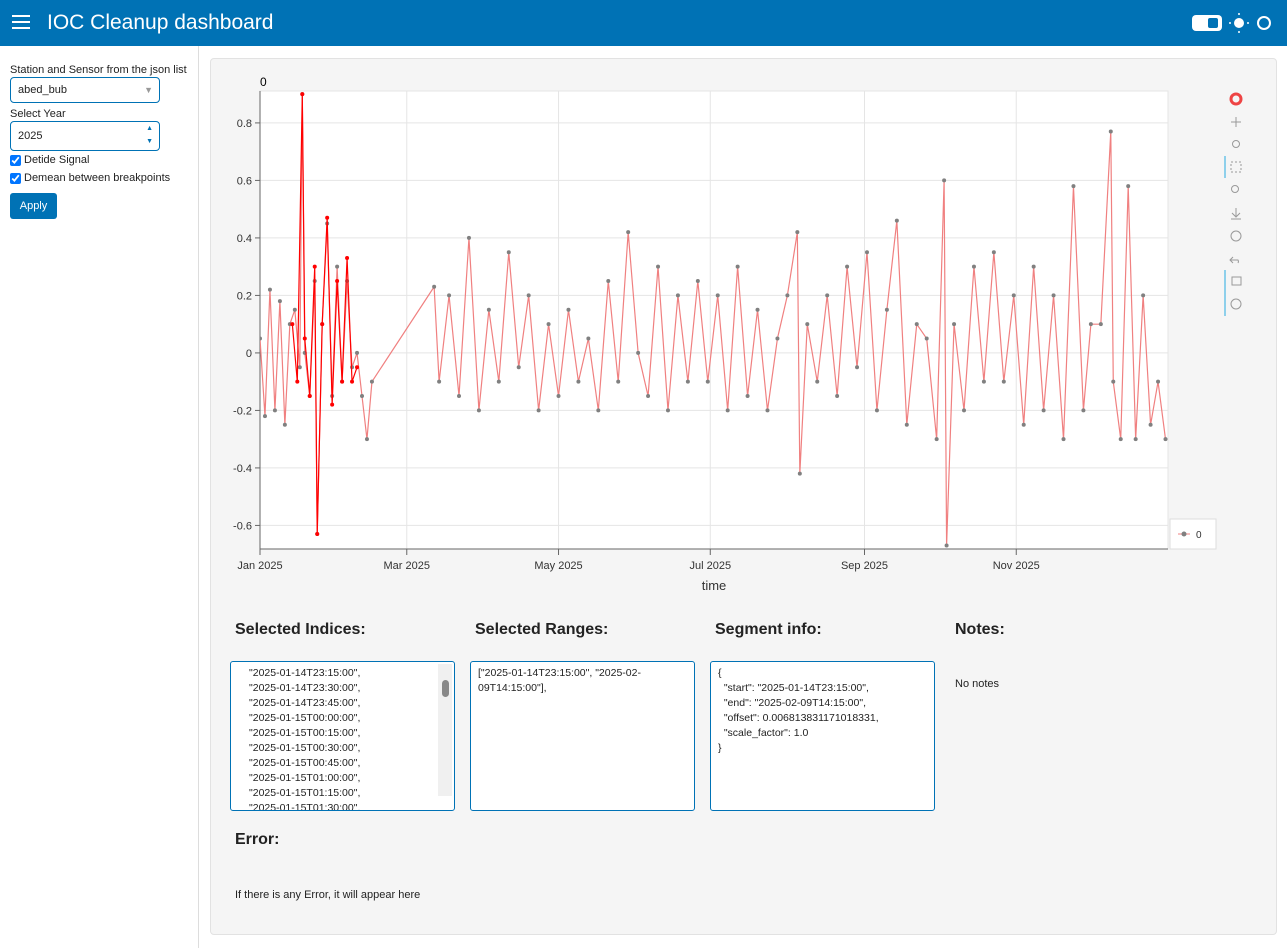  Describe the element at coordinates (445, 730) in the screenshot. I see `scrollbar` at that location.